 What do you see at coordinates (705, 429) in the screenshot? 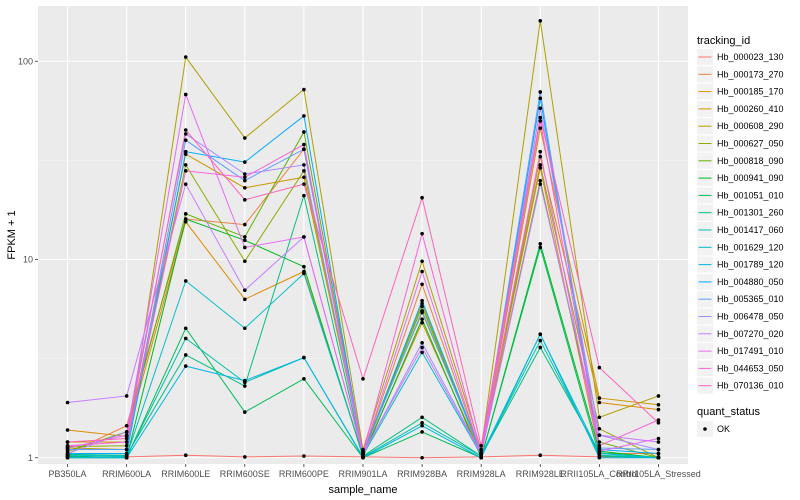
I see `legend-point-ok` at bounding box center [705, 429].